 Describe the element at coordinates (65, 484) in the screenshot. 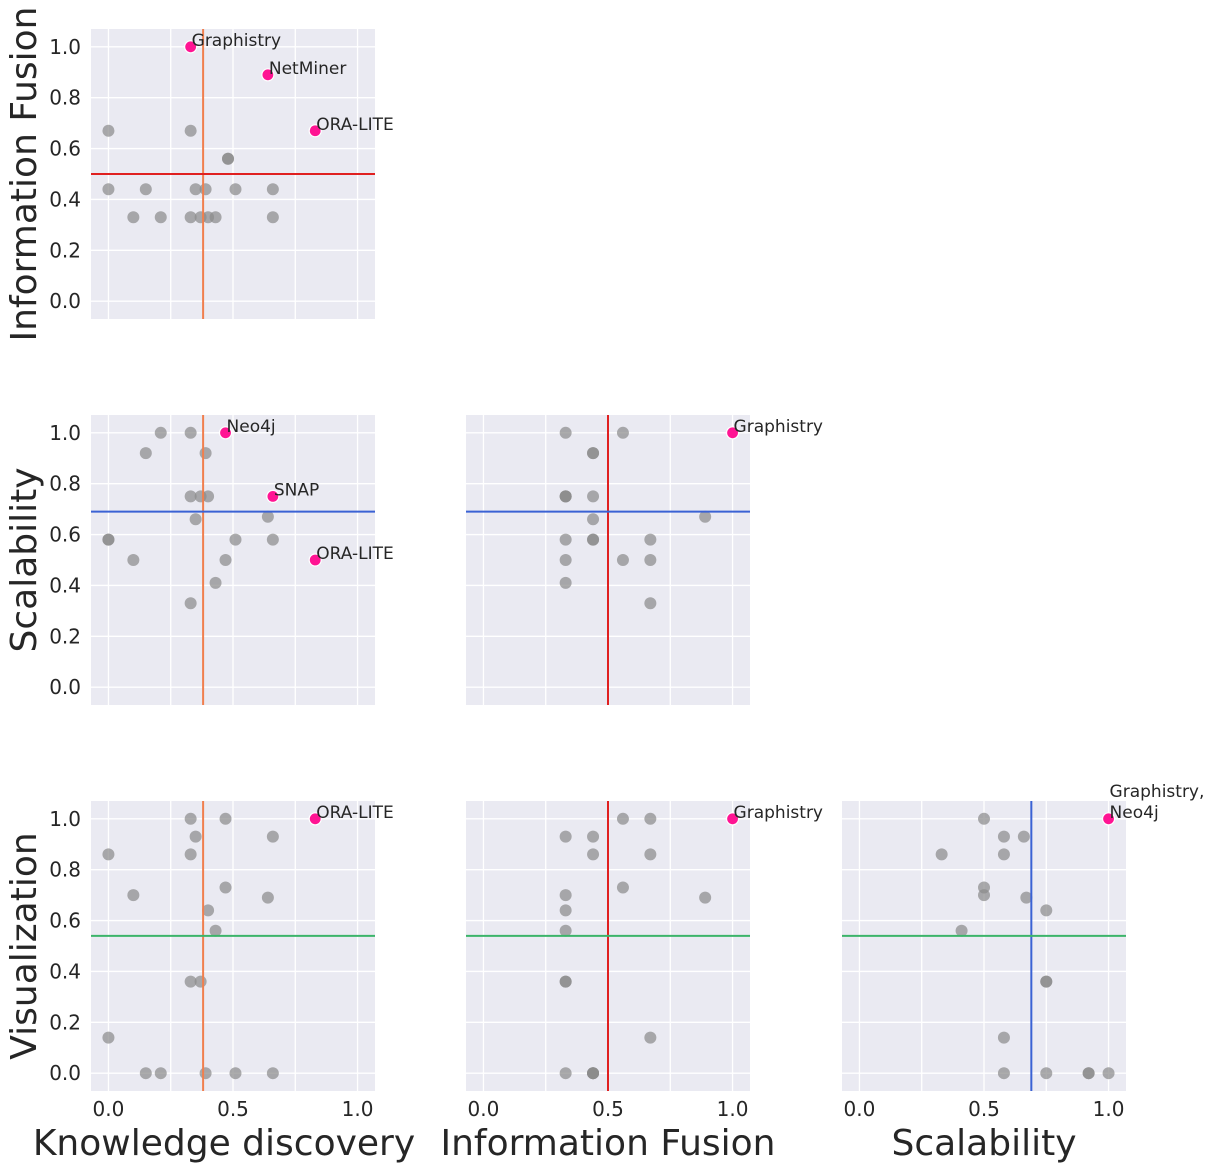

I see `y-tick-label: 0.8` at that location.